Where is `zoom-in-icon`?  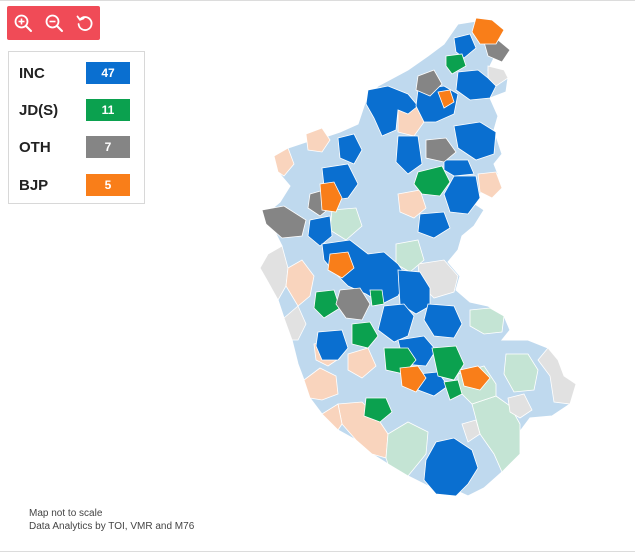 zoom-in-icon is located at coordinates (23, 23).